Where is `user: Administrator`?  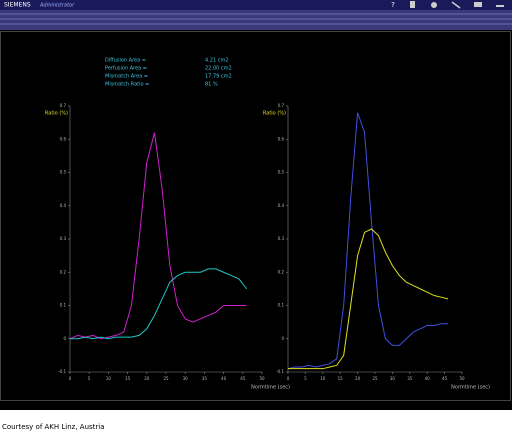 user: Administrator is located at coordinates (57, 6).